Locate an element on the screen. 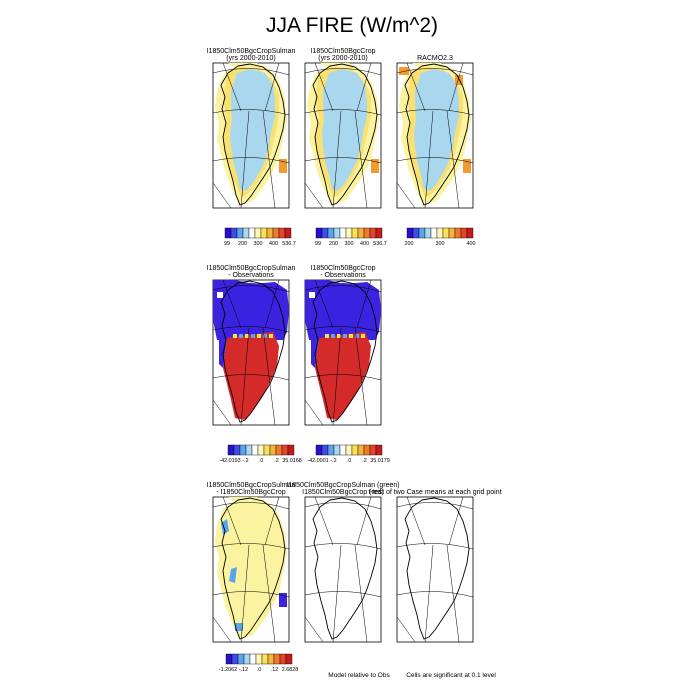  map-panel-2: I1850Clm50BgcCrop(yrs 2000-2010) is located at coordinates (343, 128).